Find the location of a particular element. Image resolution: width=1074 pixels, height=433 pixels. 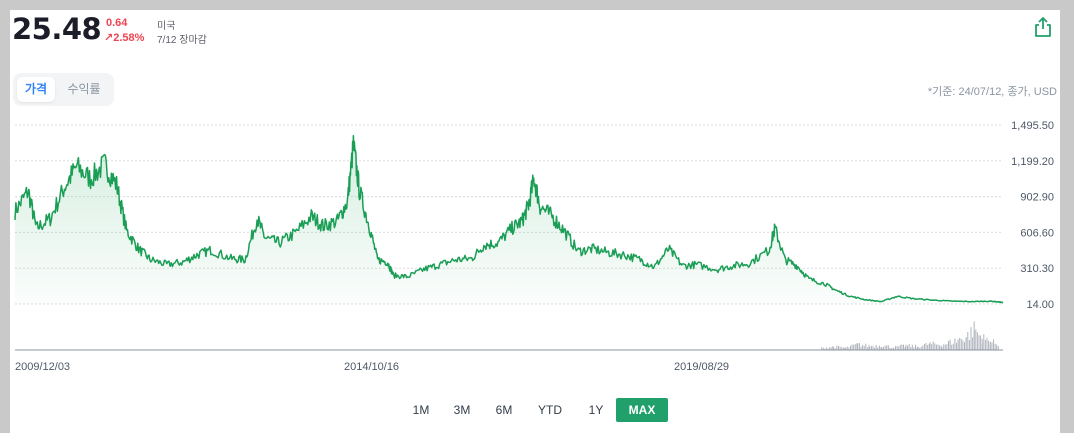

market-close-note: 7/12 장마감 is located at coordinates (182, 40).